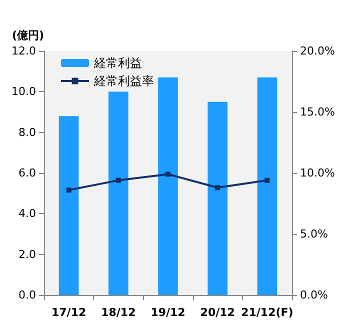 The height and width of the screenshot is (332, 350). What do you see at coordinates (314, 234) in the screenshot?
I see `y2-tick-label: 5.0%` at bounding box center [314, 234].